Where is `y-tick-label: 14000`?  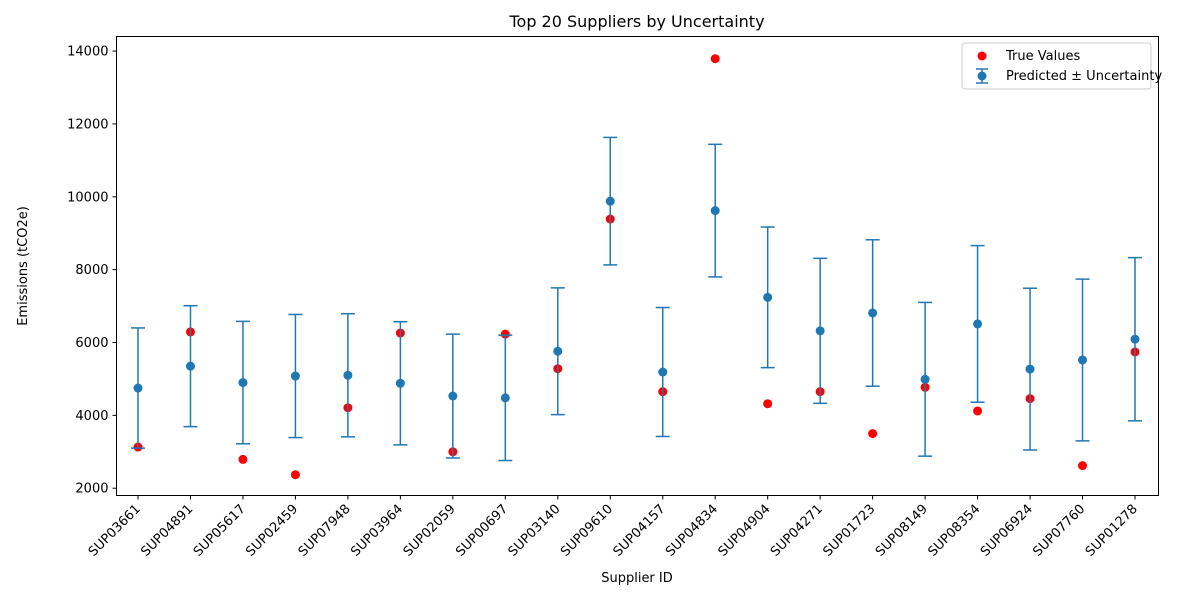 y-tick-label: 14000 is located at coordinates (87, 52).